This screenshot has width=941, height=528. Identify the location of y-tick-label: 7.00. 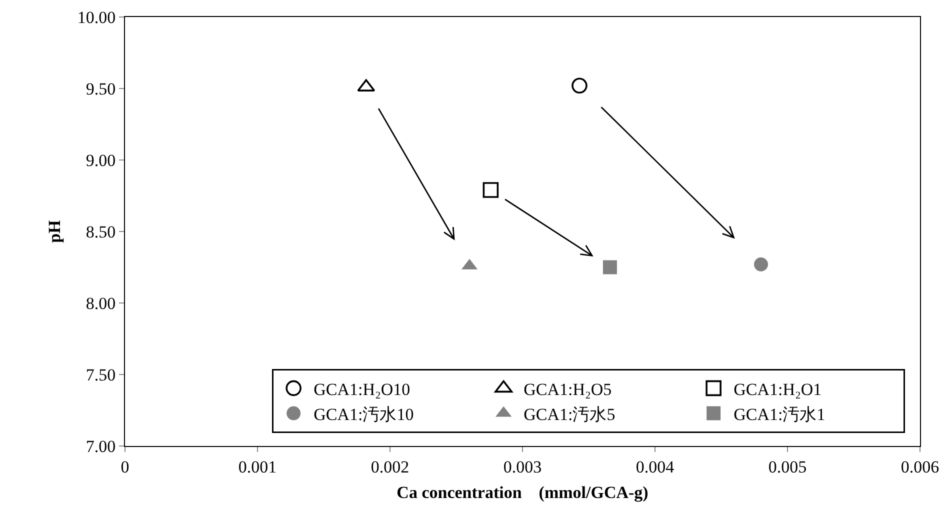
(101, 446).